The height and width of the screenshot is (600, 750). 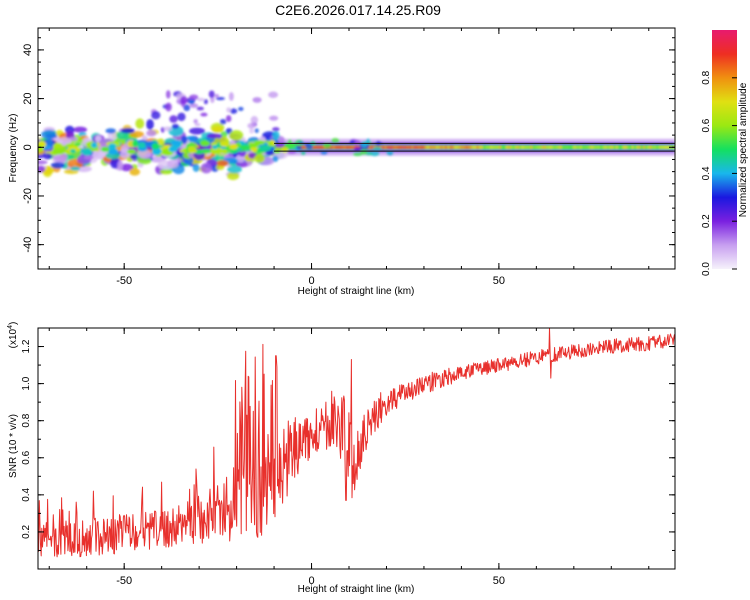 What do you see at coordinates (311, 281) in the screenshot?
I see `spectrogram-x-tick-label: 0` at bounding box center [311, 281].